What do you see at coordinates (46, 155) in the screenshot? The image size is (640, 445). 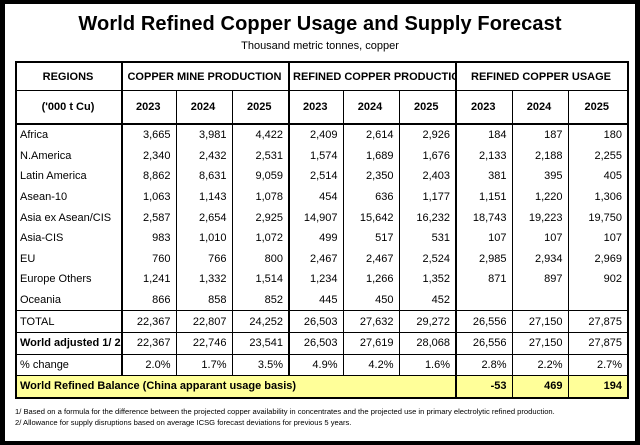 I see `region-label: N.America` at bounding box center [46, 155].